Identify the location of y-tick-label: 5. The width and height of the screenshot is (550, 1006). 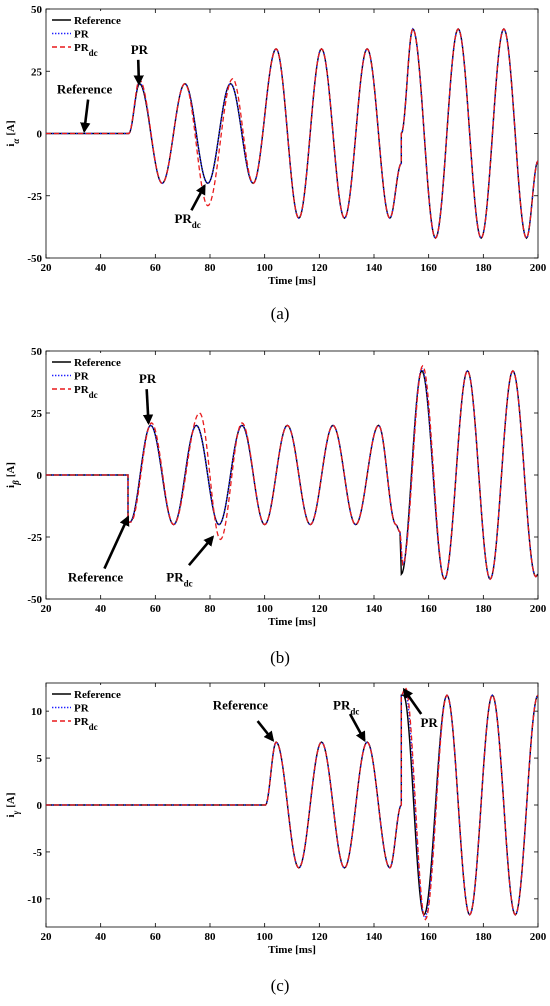
(40, 759).